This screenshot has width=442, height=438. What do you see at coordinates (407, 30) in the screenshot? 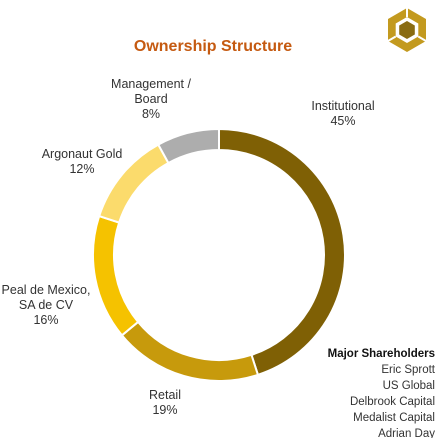
I see `hexagon-logo-icon` at bounding box center [407, 30].